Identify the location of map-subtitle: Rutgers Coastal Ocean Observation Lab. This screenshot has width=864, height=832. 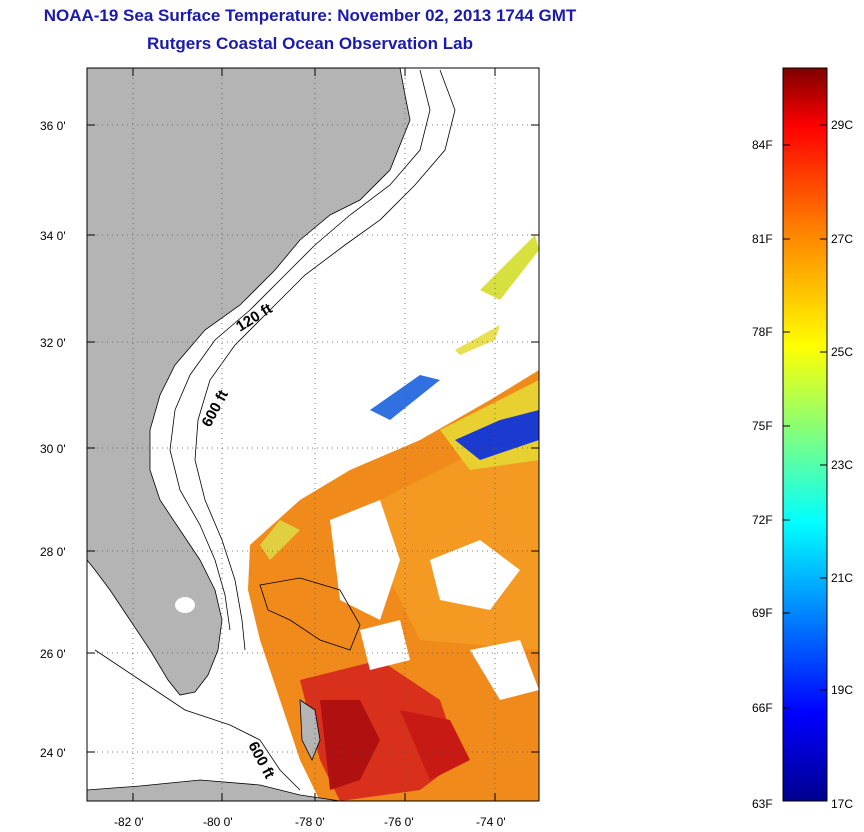
(310, 43).